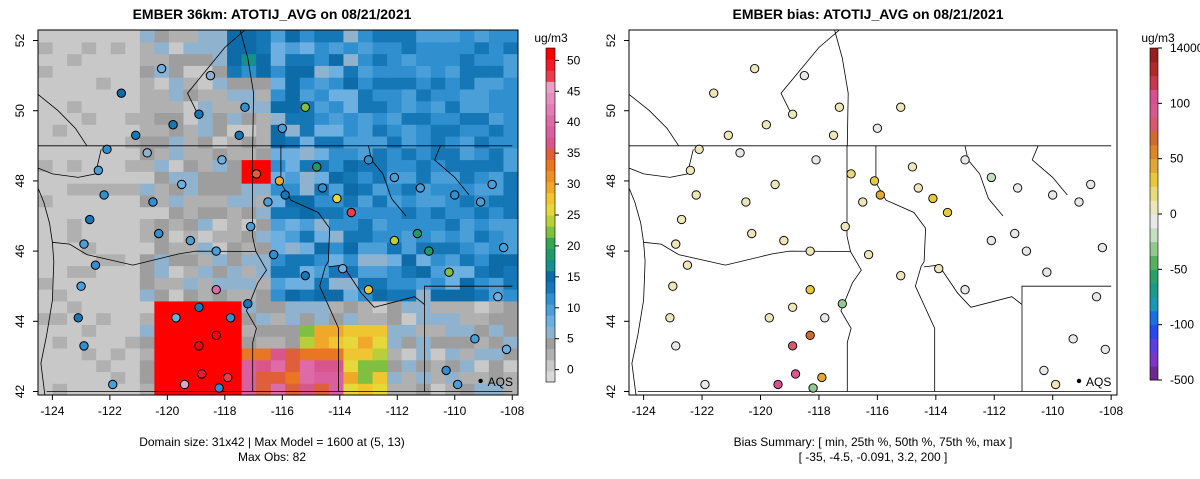 Image resolution: width=1200 pixels, height=479 pixels. Describe the element at coordinates (877, 406) in the screenshot. I see `right-x-axis: -124 -122 -120 -118 -116 -114 -112 -110 -108` at that location.